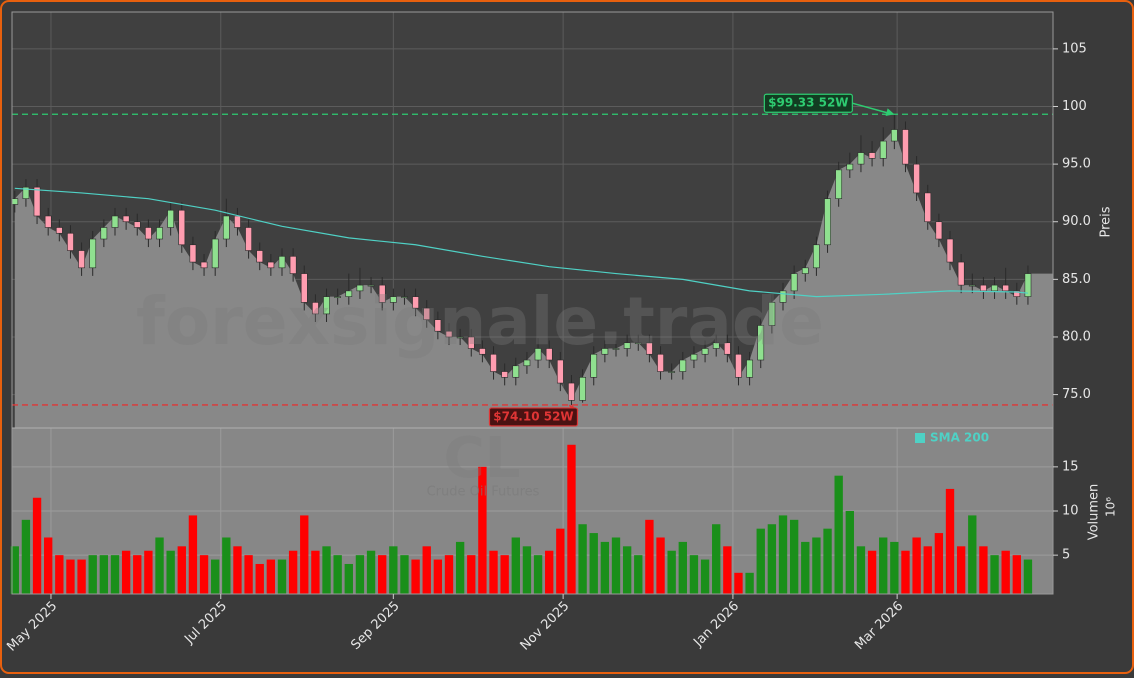  I want to click on volume-axis-unit: 10⁶, so click(1111, 507).